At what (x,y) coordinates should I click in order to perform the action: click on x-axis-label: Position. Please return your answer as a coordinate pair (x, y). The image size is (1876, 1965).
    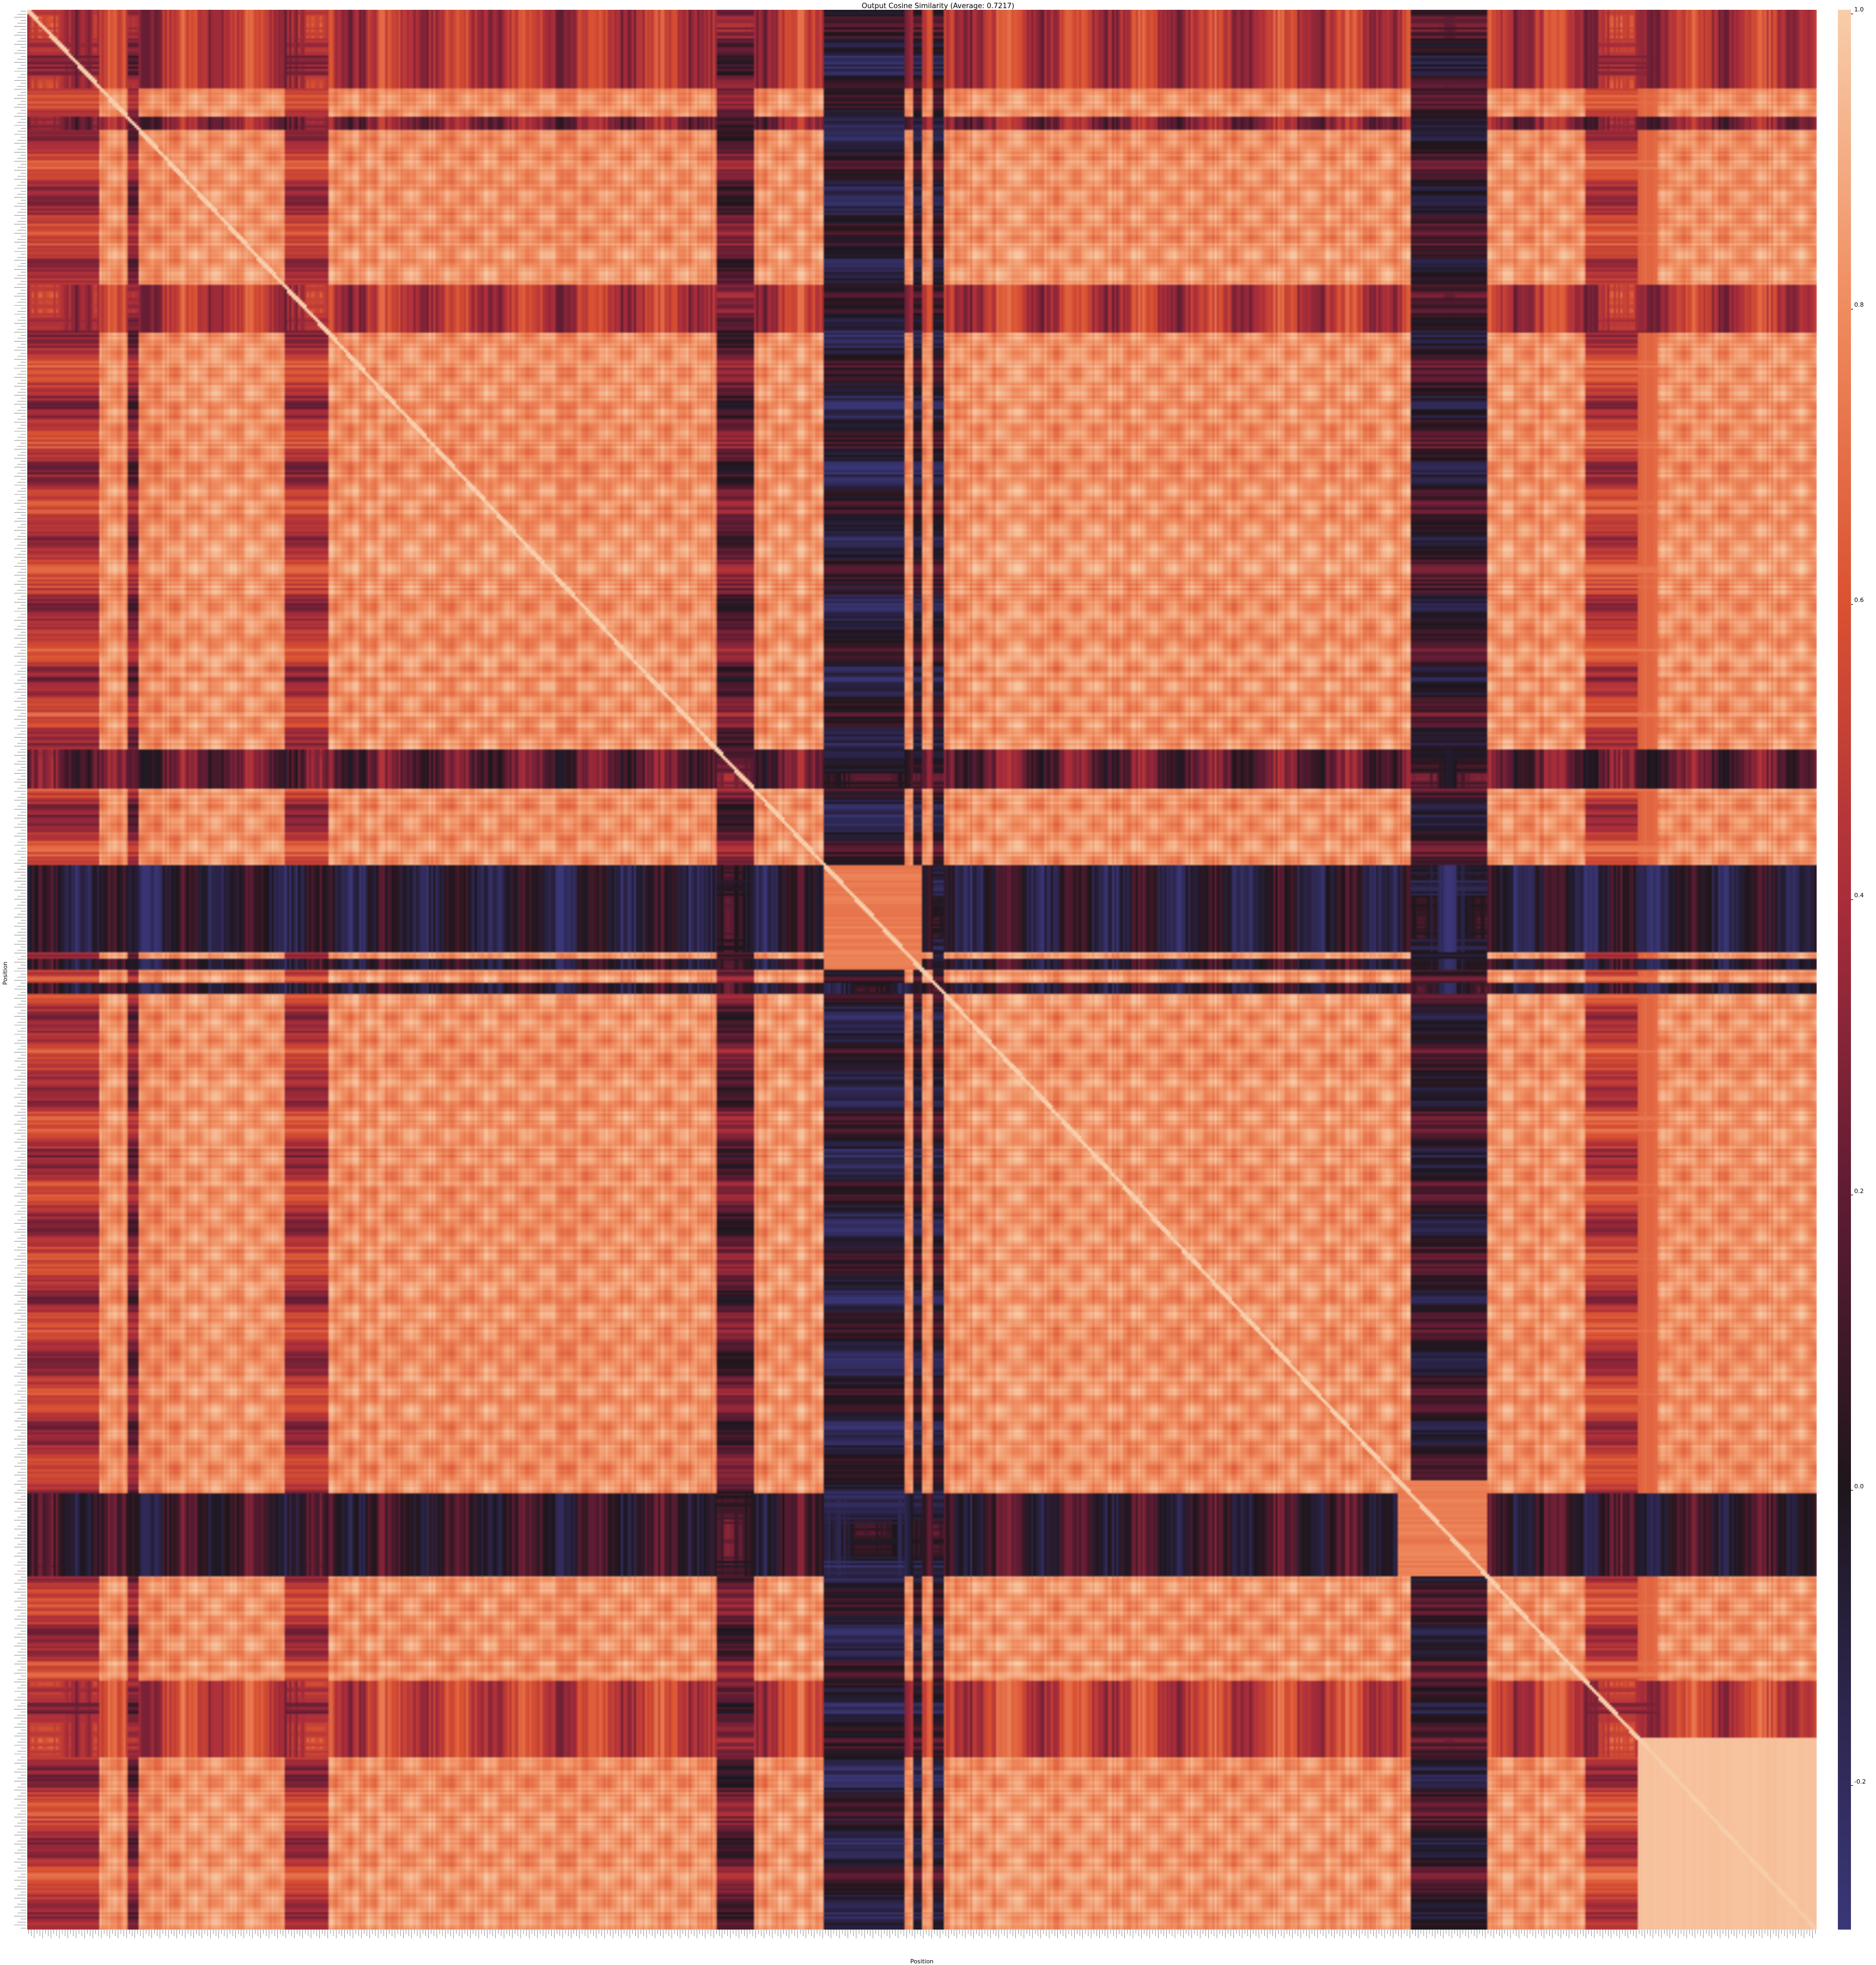
    Looking at the image, I should click on (922, 1961).